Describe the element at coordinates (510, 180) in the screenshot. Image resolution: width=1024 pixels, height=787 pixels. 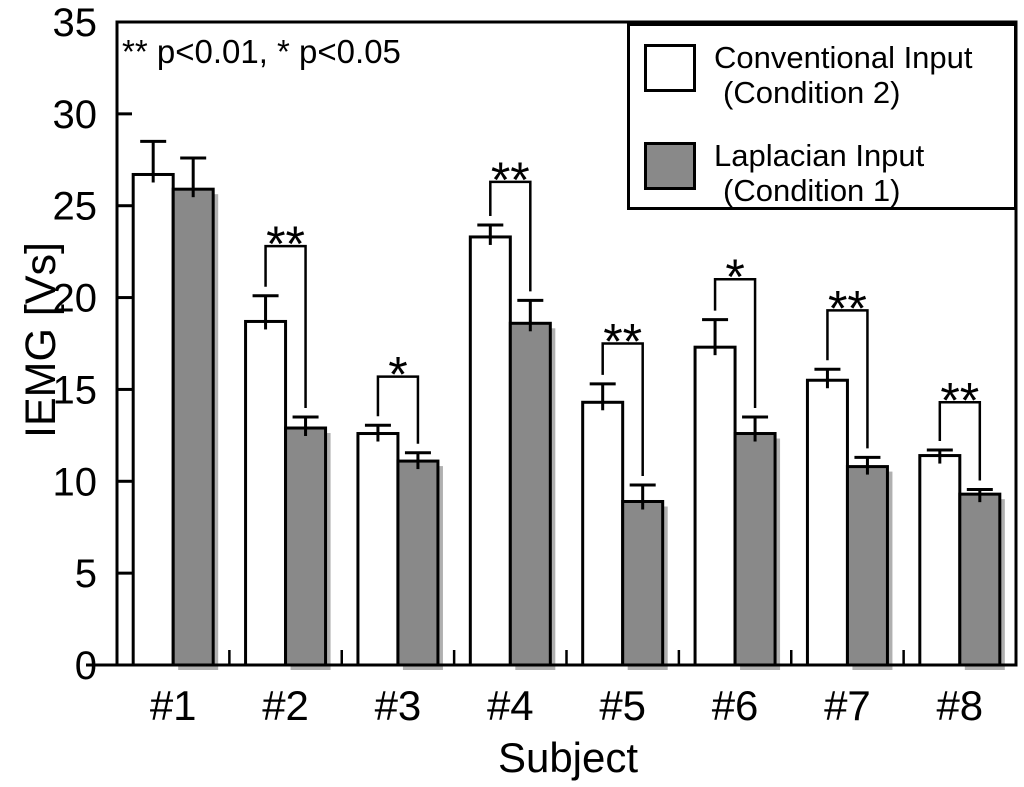
I see `significance-marker-4: **` at that location.